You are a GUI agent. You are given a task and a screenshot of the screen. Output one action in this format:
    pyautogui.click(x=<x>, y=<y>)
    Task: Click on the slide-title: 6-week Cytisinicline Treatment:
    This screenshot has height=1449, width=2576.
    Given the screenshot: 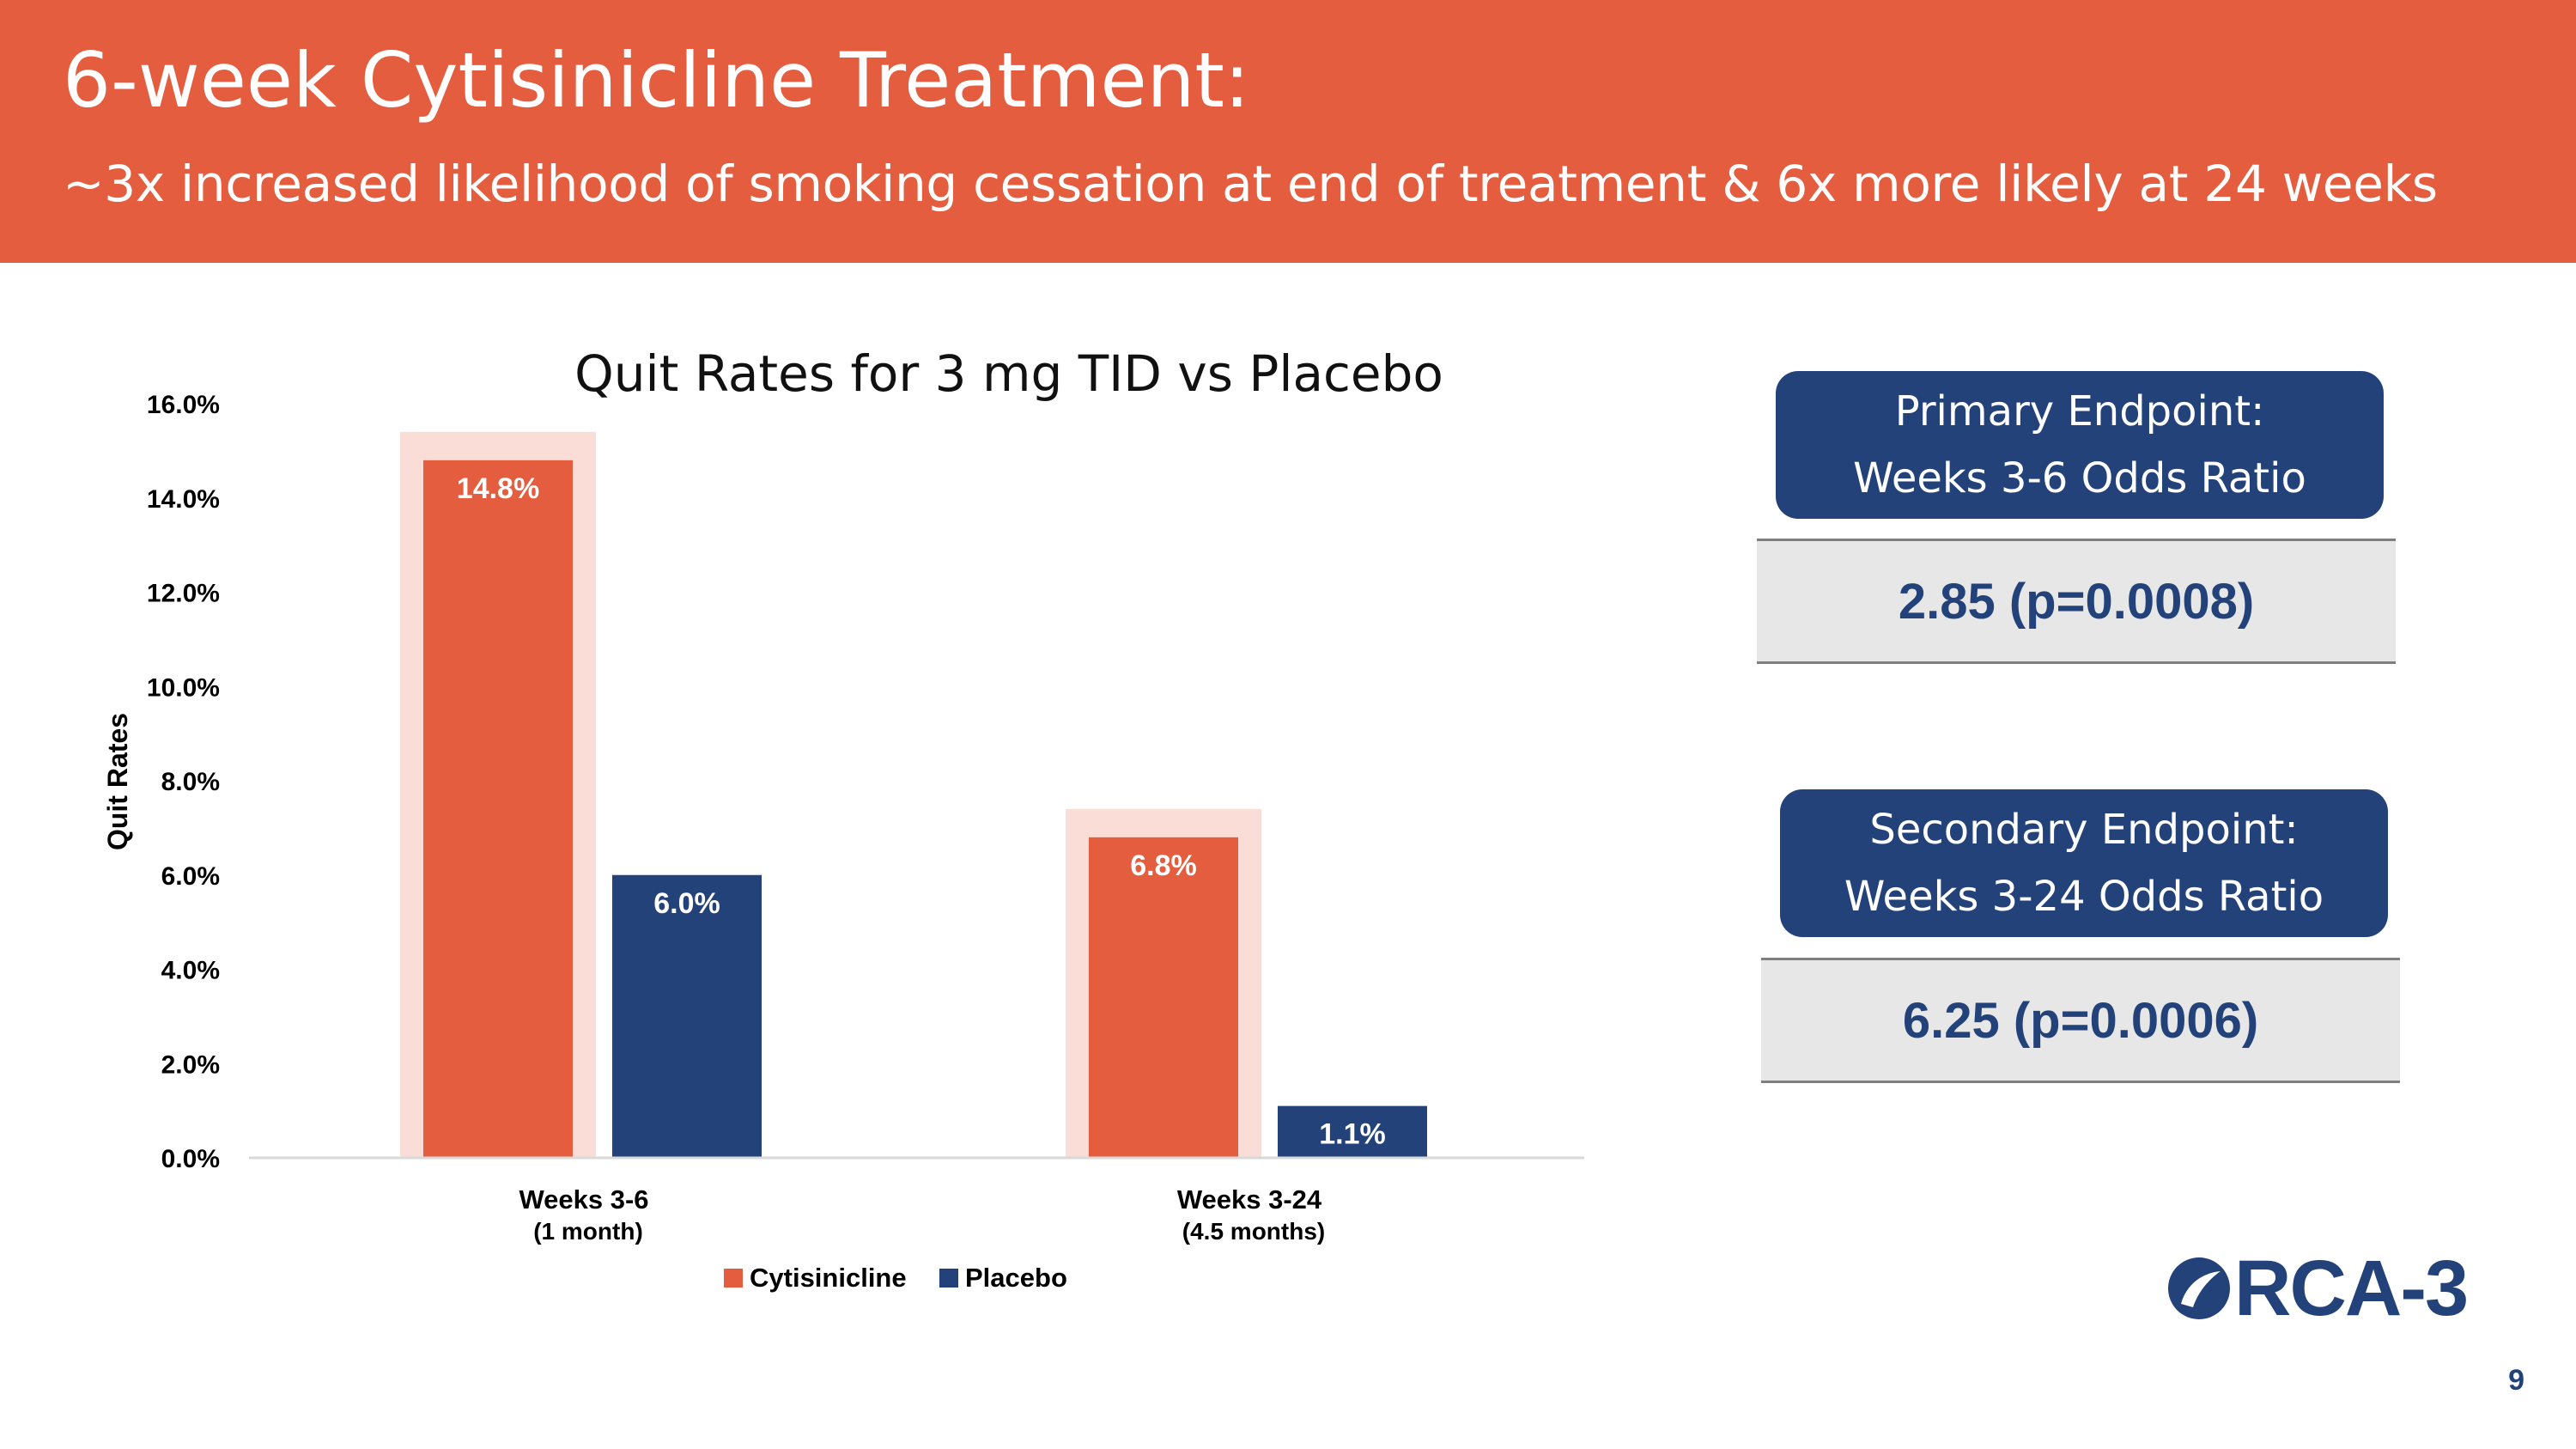 What is the action you would take?
    pyautogui.click(x=656, y=80)
    